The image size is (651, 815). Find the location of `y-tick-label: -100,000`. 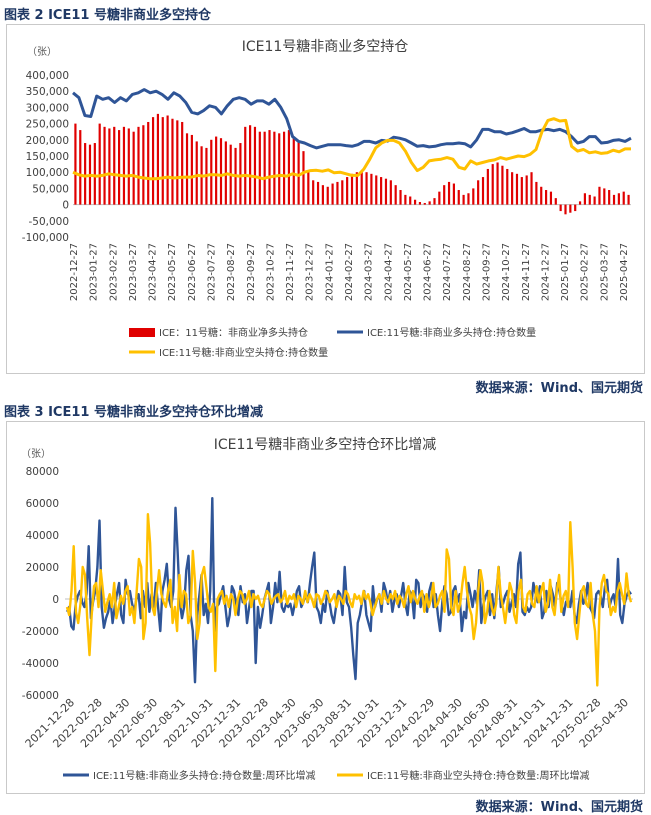

y-tick-label: -100,000 is located at coordinates (45, 238).